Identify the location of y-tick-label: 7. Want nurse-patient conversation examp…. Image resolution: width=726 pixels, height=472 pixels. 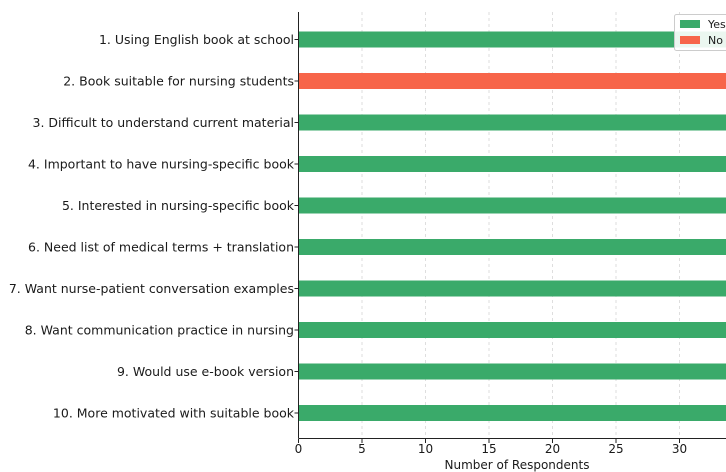
(151, 288).